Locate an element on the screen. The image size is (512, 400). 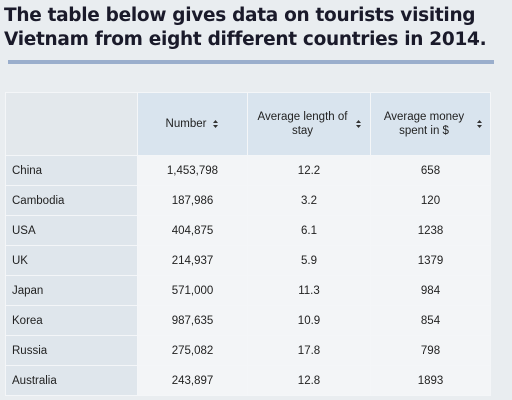
header-text: Average length of stay is located at coordinates (302, 124).